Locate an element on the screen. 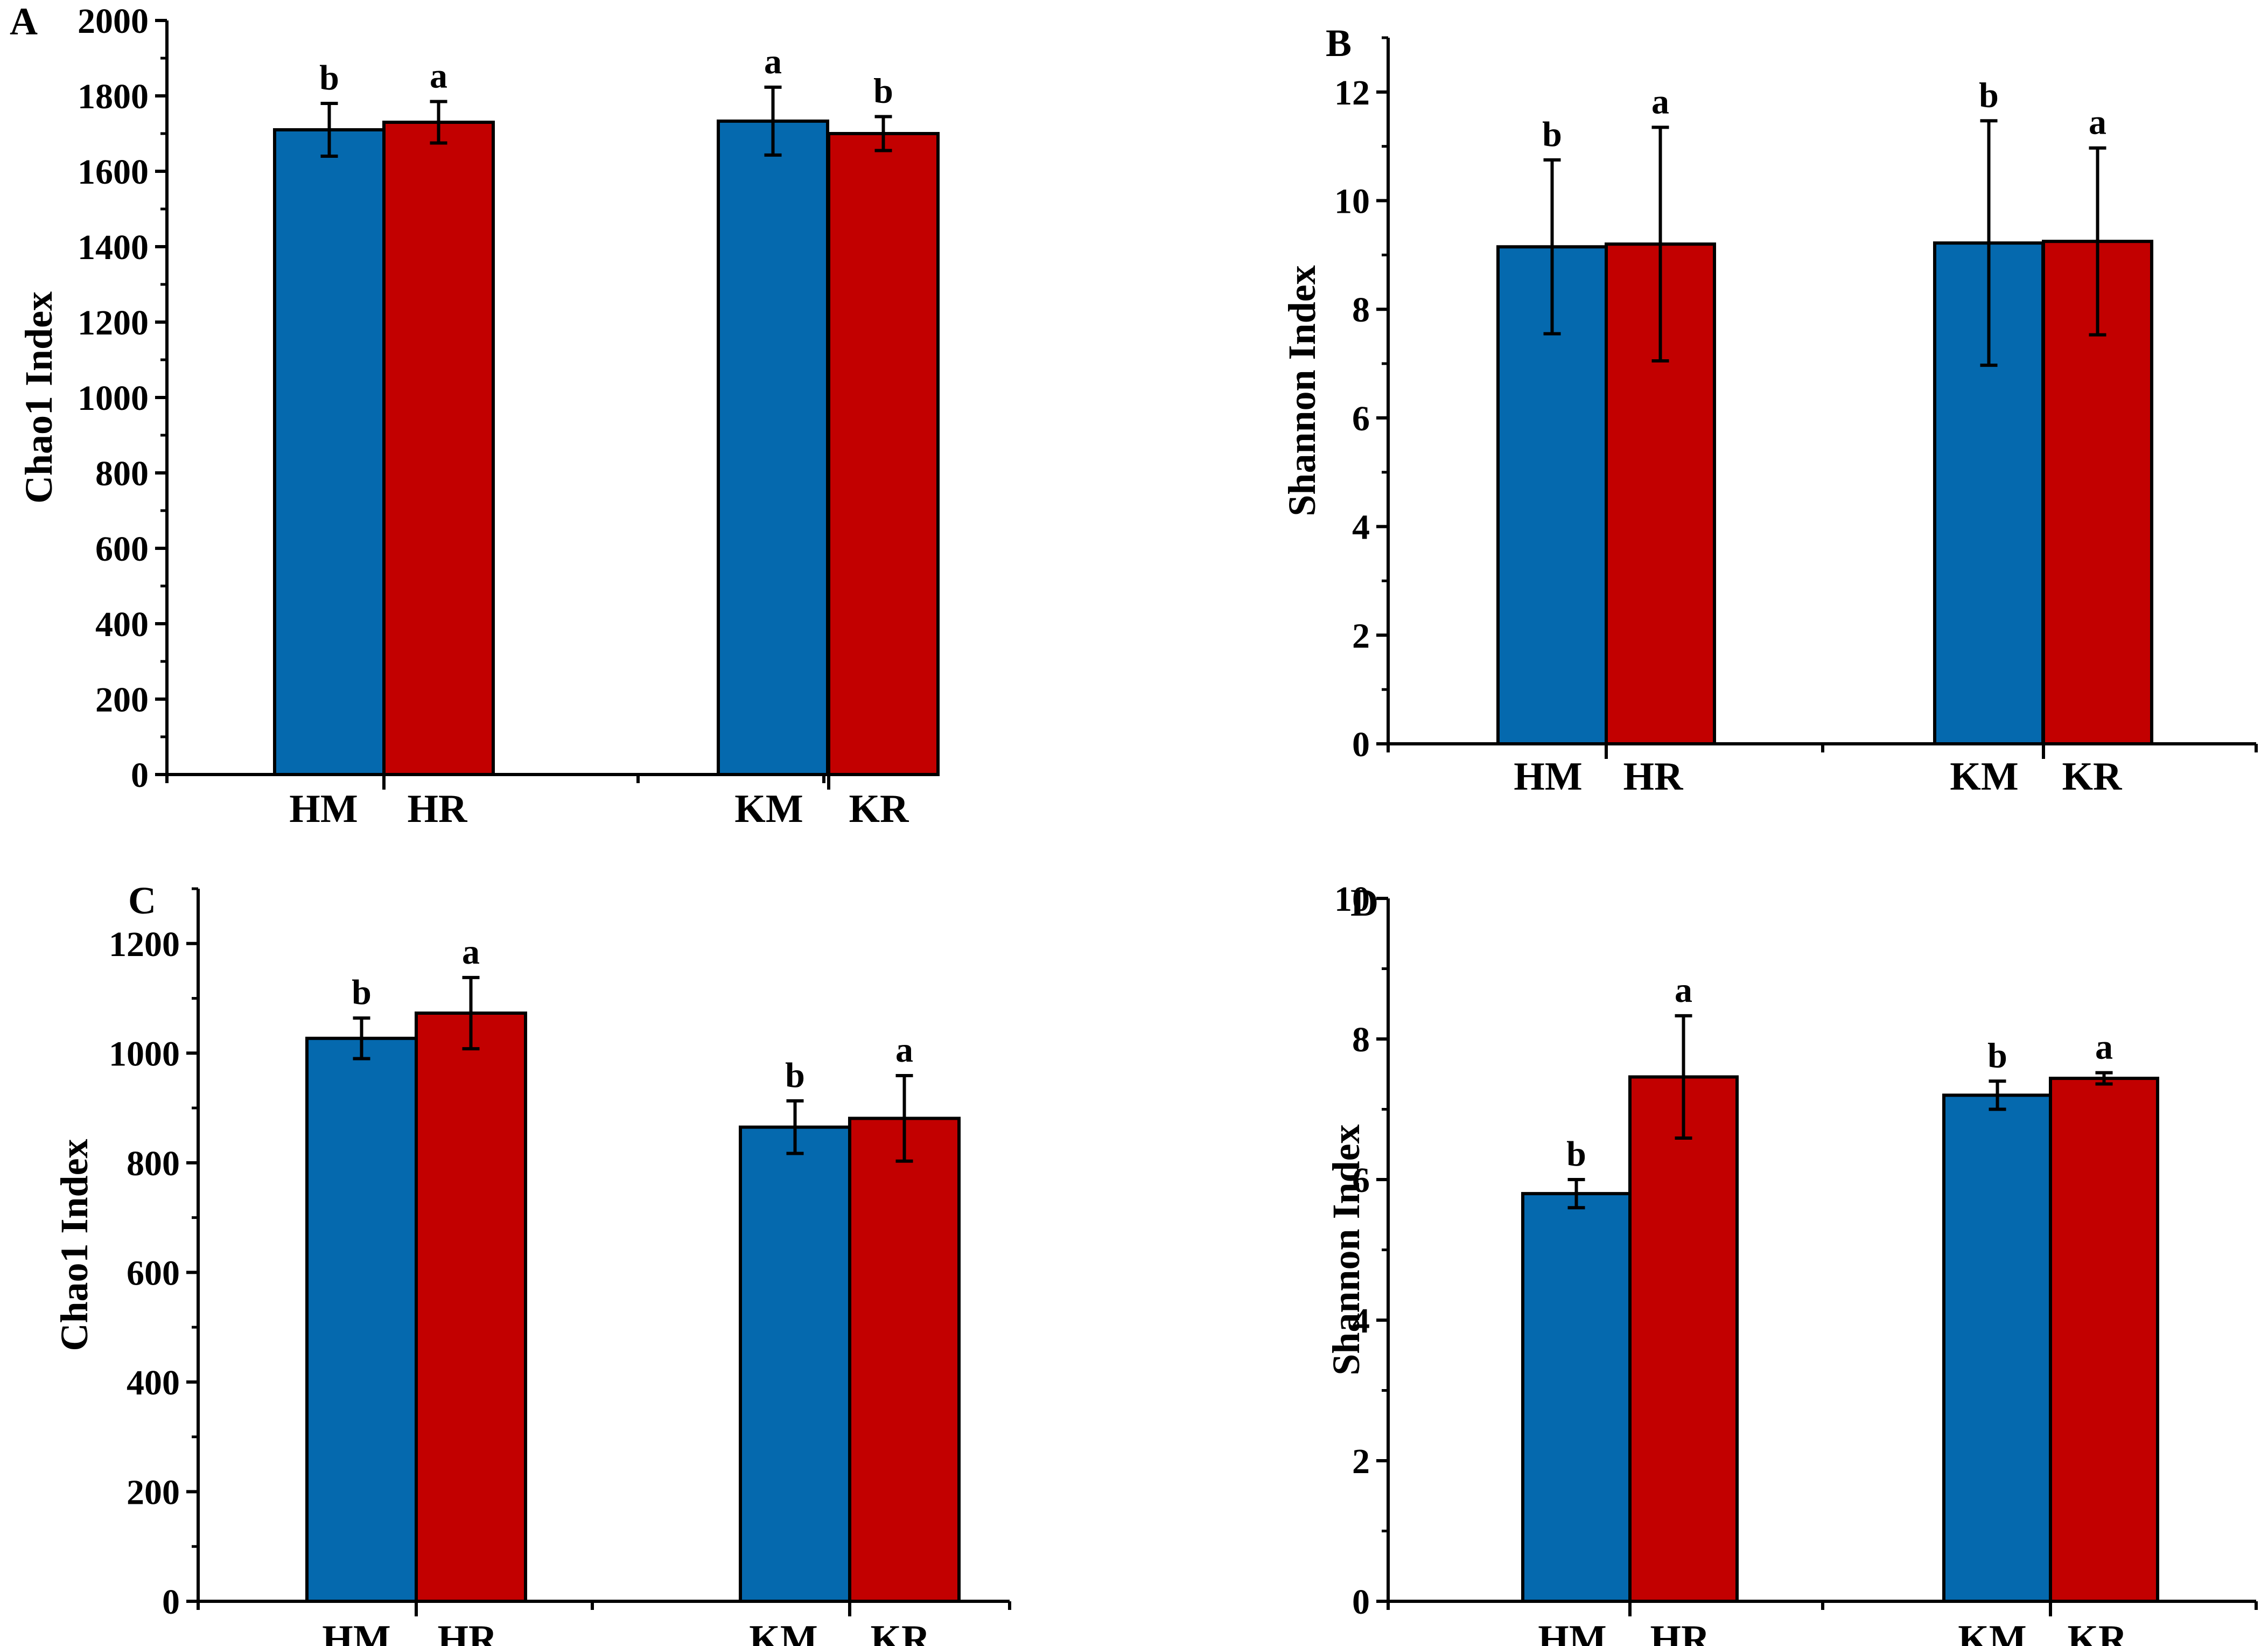  y-tick-label: 1400 is located at coordinates (113, 248).